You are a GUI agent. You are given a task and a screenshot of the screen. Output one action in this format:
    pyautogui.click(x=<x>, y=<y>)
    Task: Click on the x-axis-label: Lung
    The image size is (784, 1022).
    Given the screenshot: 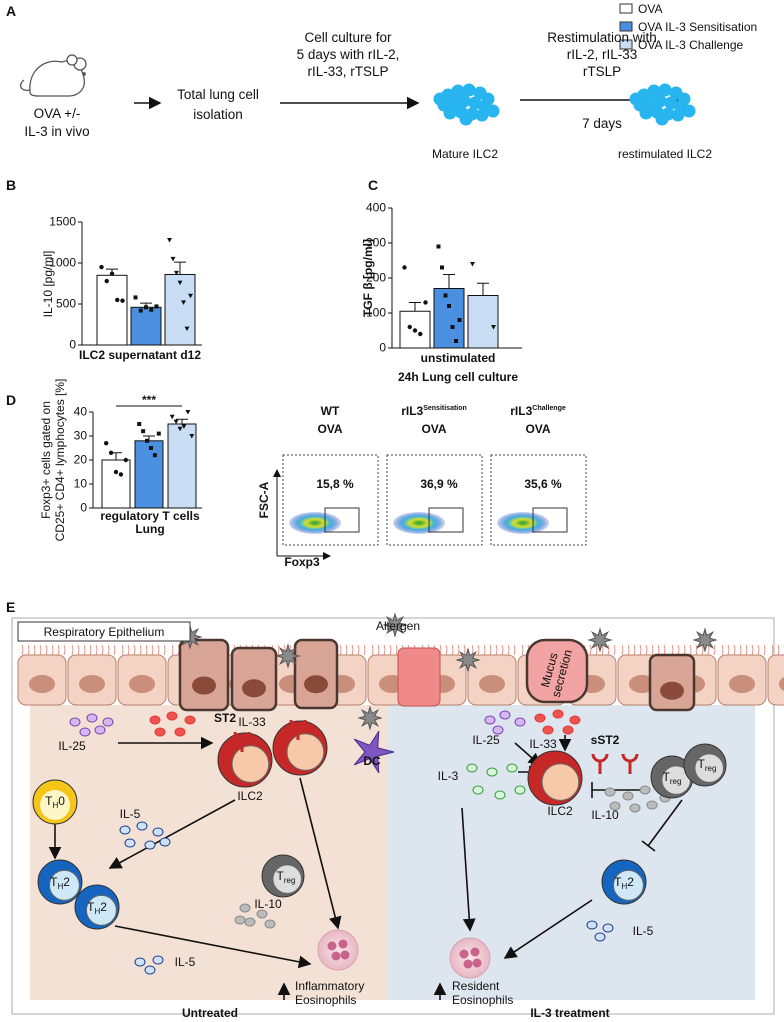 What is the action you would take?
    pyautogui.click(x=149, y=529)
    